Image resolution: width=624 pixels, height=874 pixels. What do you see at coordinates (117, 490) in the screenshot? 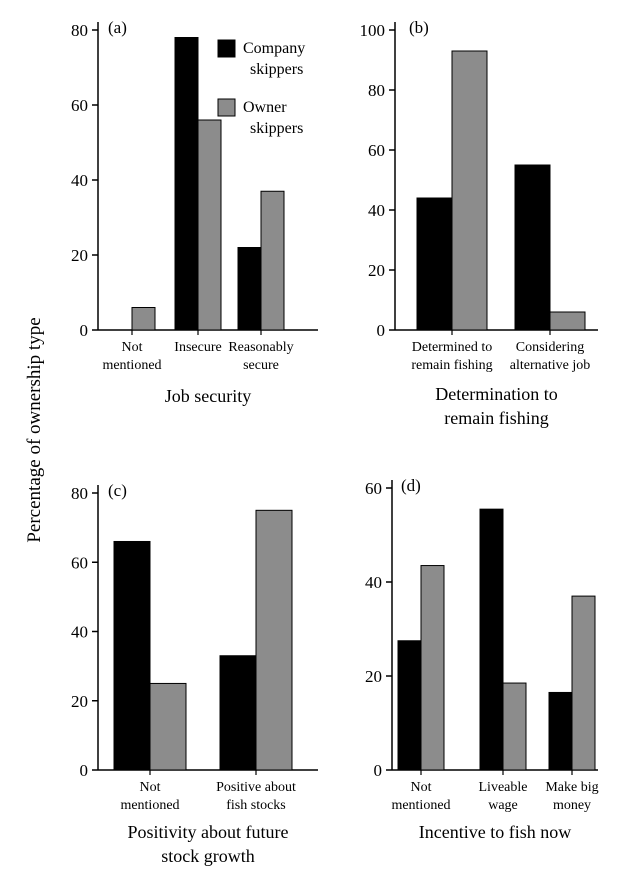
I see `panel-label: (c)` at bounding box center [117, 490].